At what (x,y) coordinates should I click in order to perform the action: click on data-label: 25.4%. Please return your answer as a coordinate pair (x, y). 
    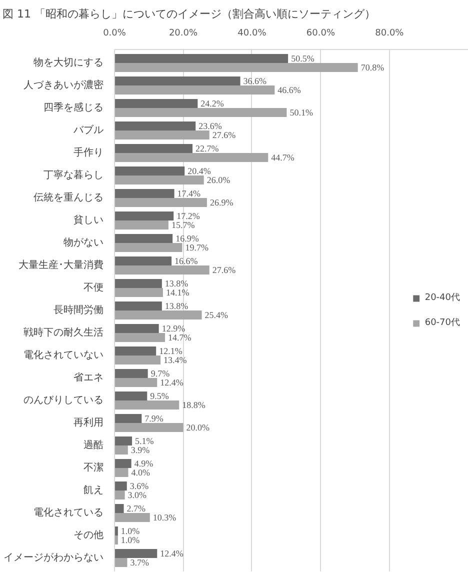
    Looking at the image, I should click on (216, 315).